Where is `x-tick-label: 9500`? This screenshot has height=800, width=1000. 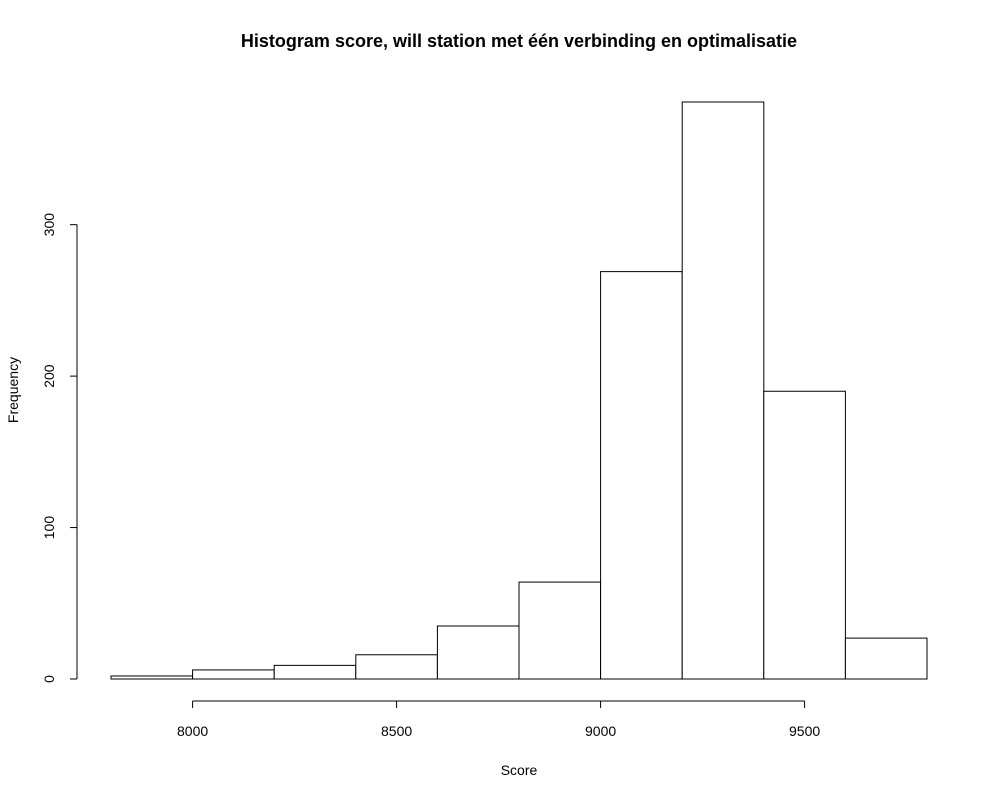 x-tick-label: 9500 is located at coordinates (804, 731).